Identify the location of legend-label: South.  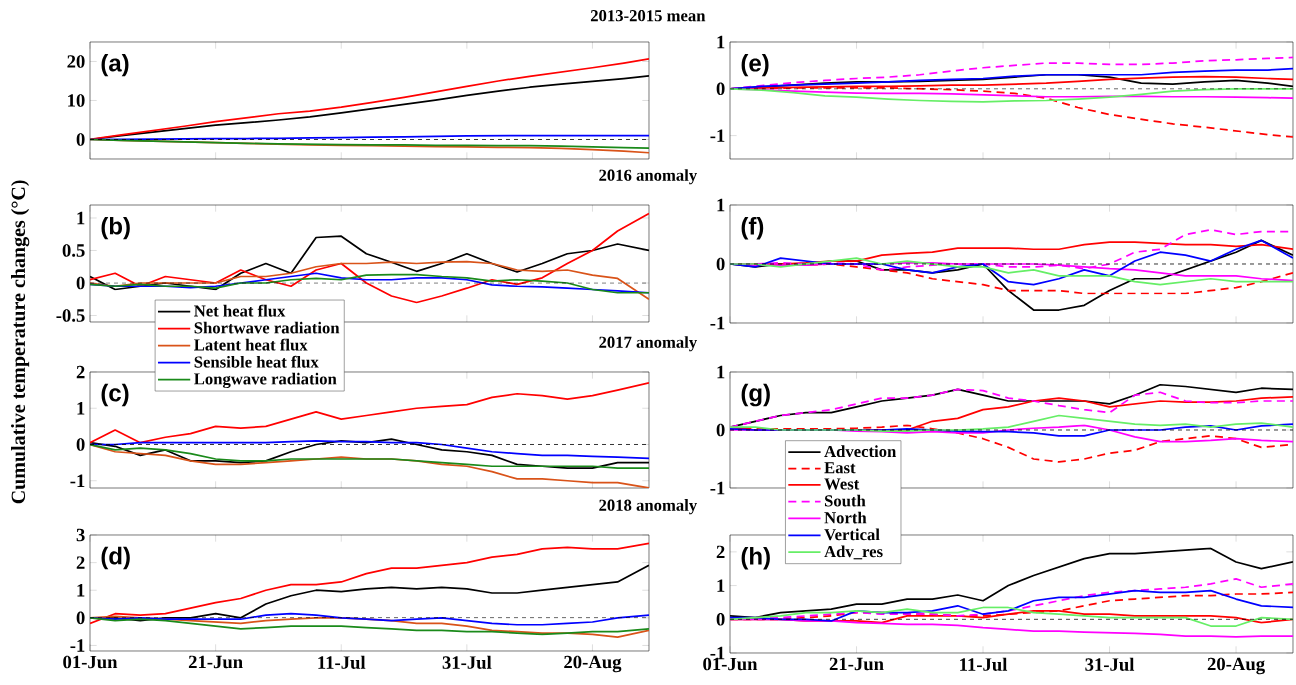
(845, 500).